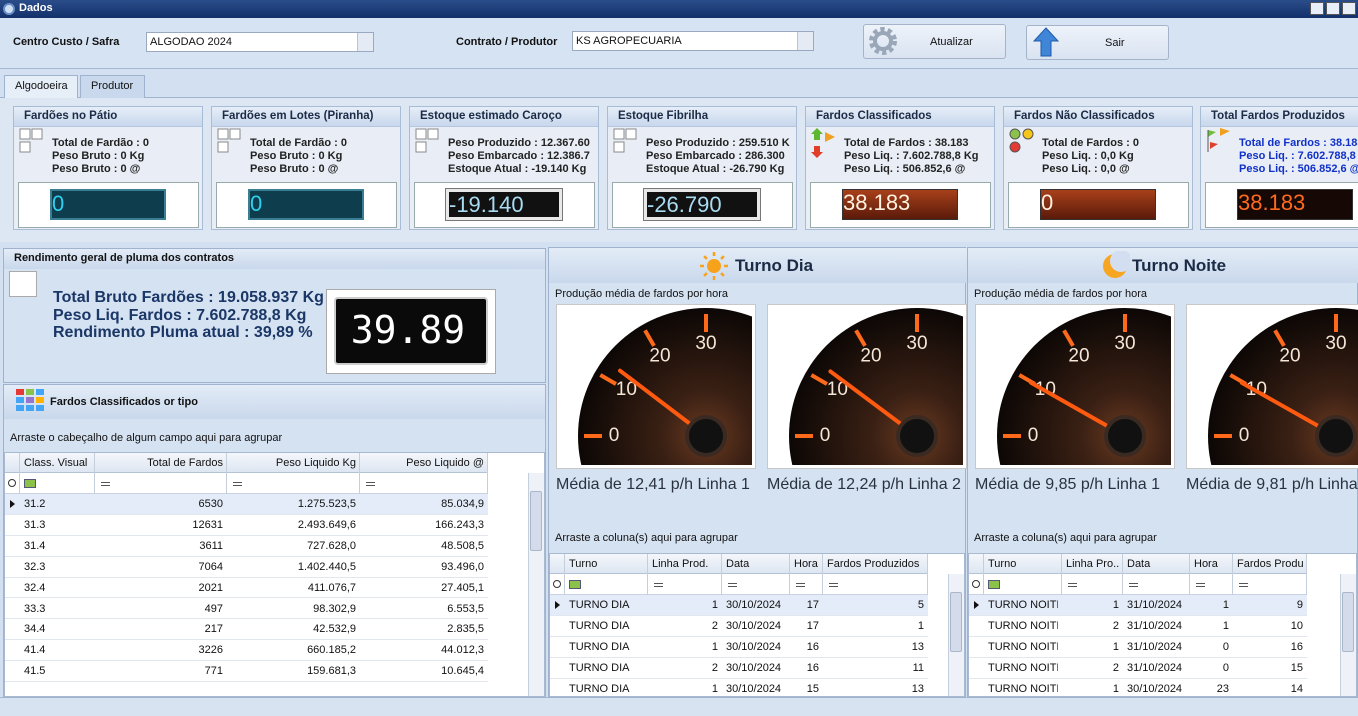  What do you see at coordinates (30, 400) in the screenshot?
I see `grid-icon` at bounding box center [30, 400].